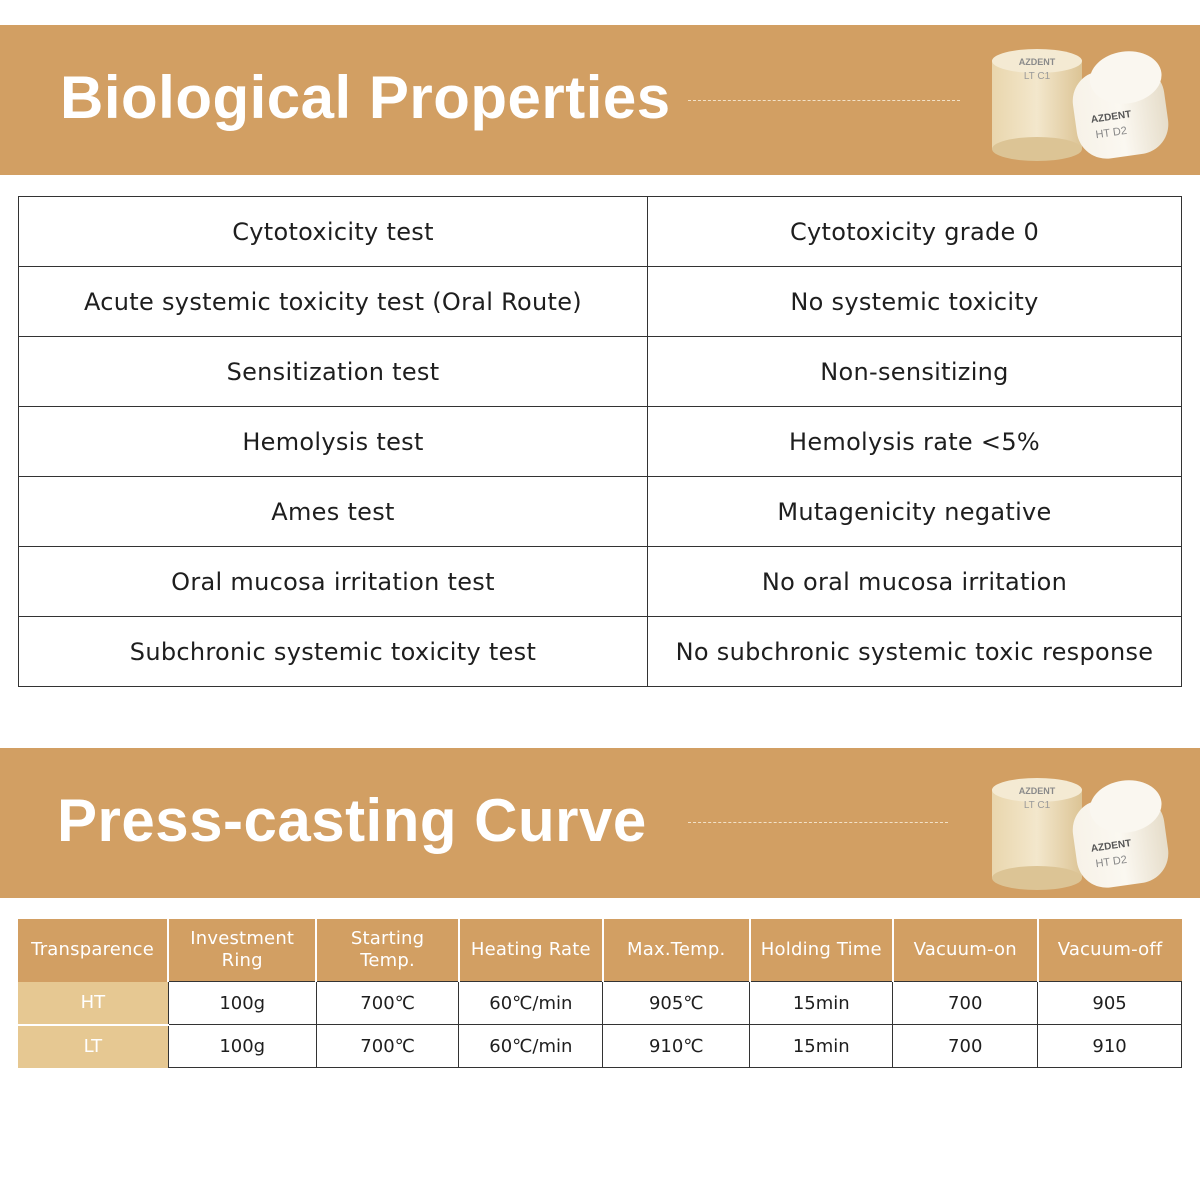 Image resolution: width=1200 pixels, height=1200 pixels. I want to click on column-header: Vacuum-on, so click(965, 950).